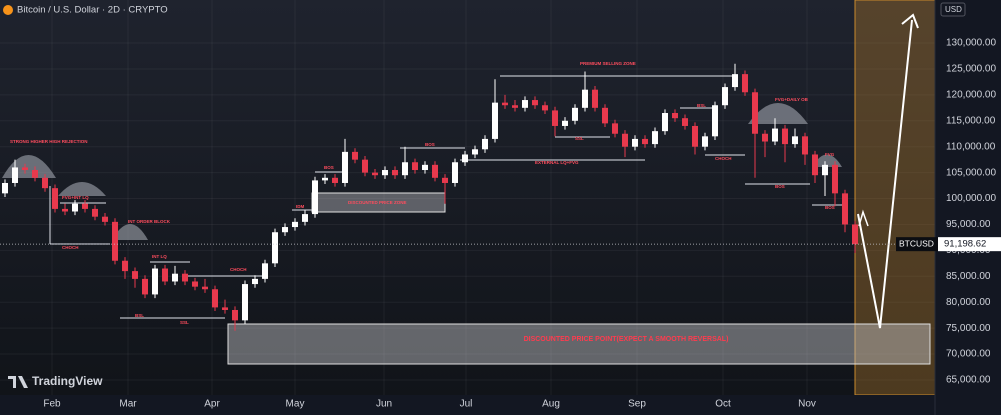 This screenshot has width=1001, height=415. What do you see at coordinates (92, 10) in the screenshot?
I see `chart-title: Bitcoin / U.S. Dollar · 2D · CRYPTO` at bounding box center [92, 10].